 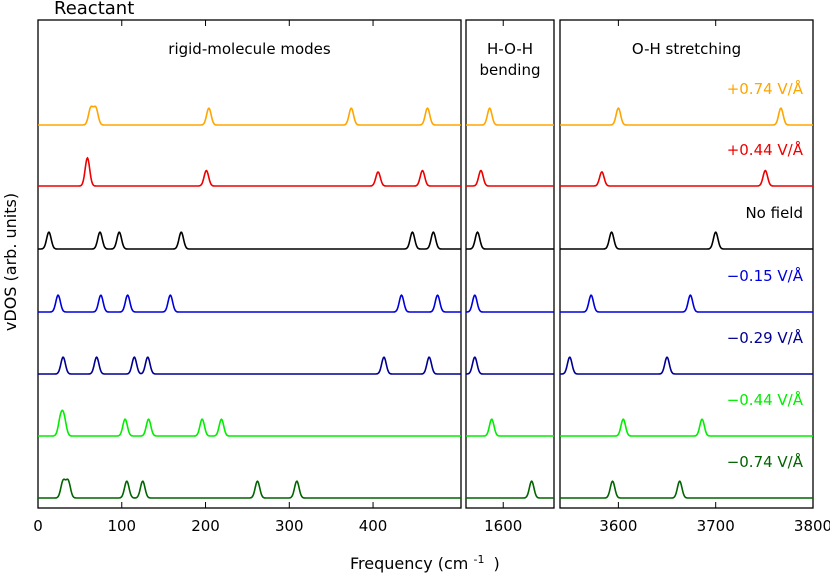 I want to click on series-label-1: +0.74 V/Å, so click(x=765, y=88).